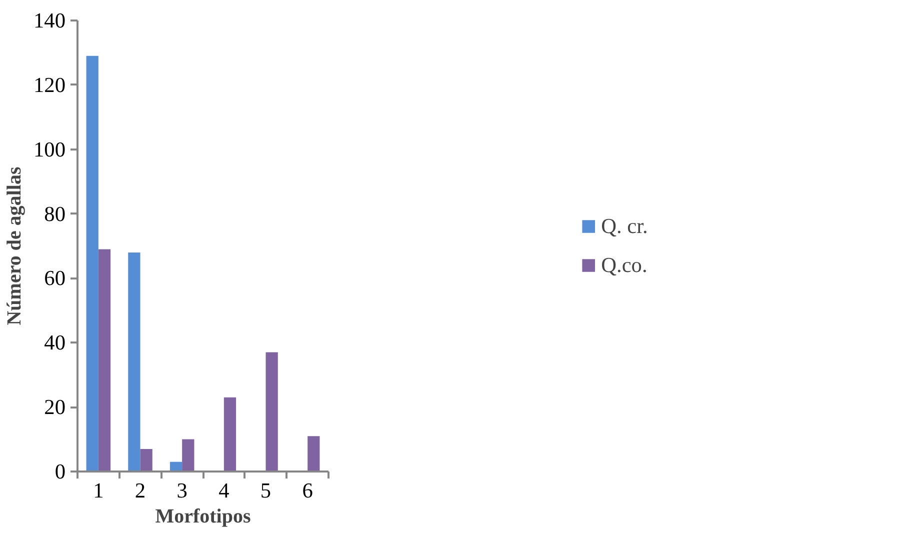 This screenshot has width=907, height=536. Describe the element at coordinates (98, 490) in the screenshot. I see `x-tick-label: 1` at that location.